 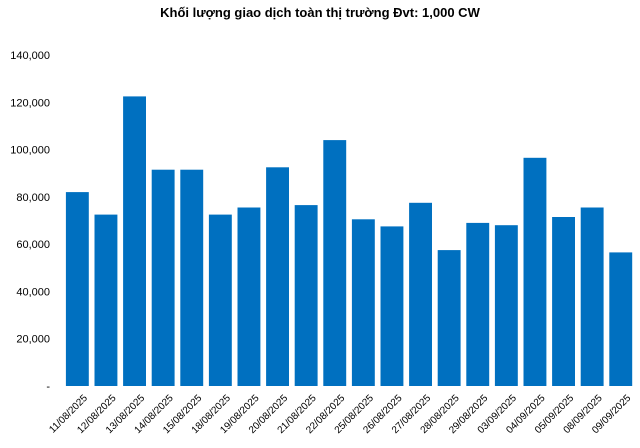 I want to click on y-tick-label: 100,000, so click(x=30, y=151).